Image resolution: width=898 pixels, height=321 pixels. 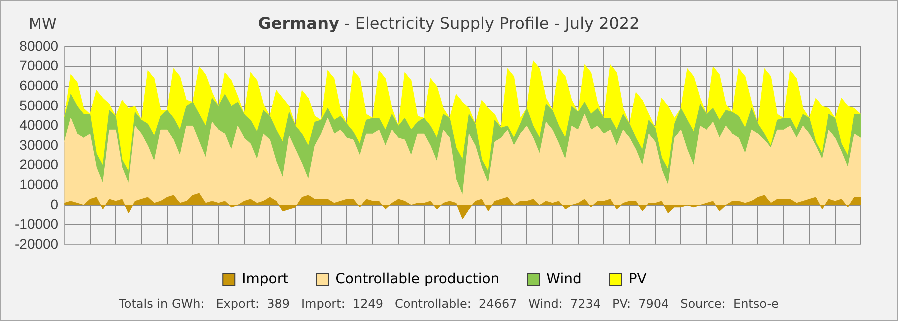 What do you see at coordinates (39, 164) in the screenshot?
I see `y-tick-label: 20000` at bounding box center [39, 164].